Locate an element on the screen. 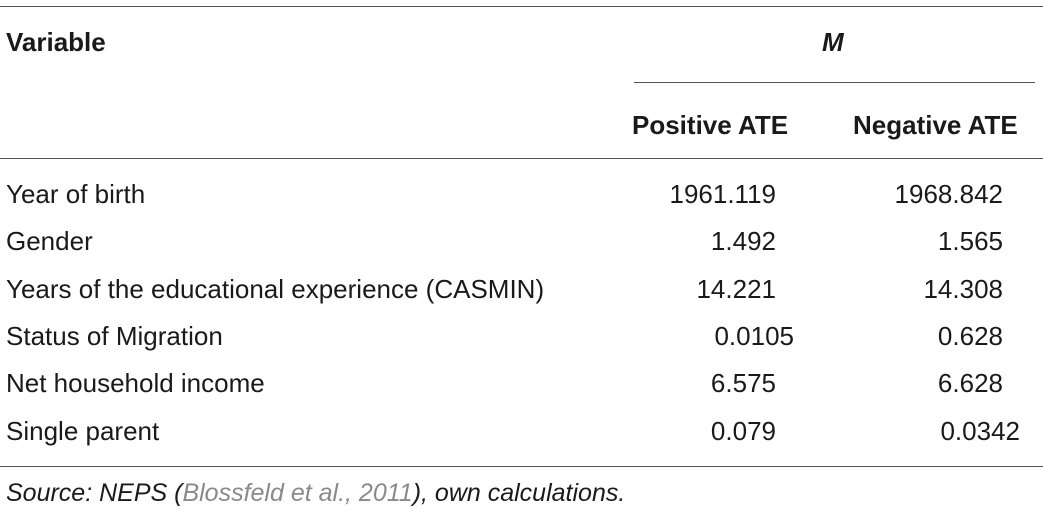 The image size is (1043, 515). row-negative-value: 0.628 is located at coordinates (970, 336).